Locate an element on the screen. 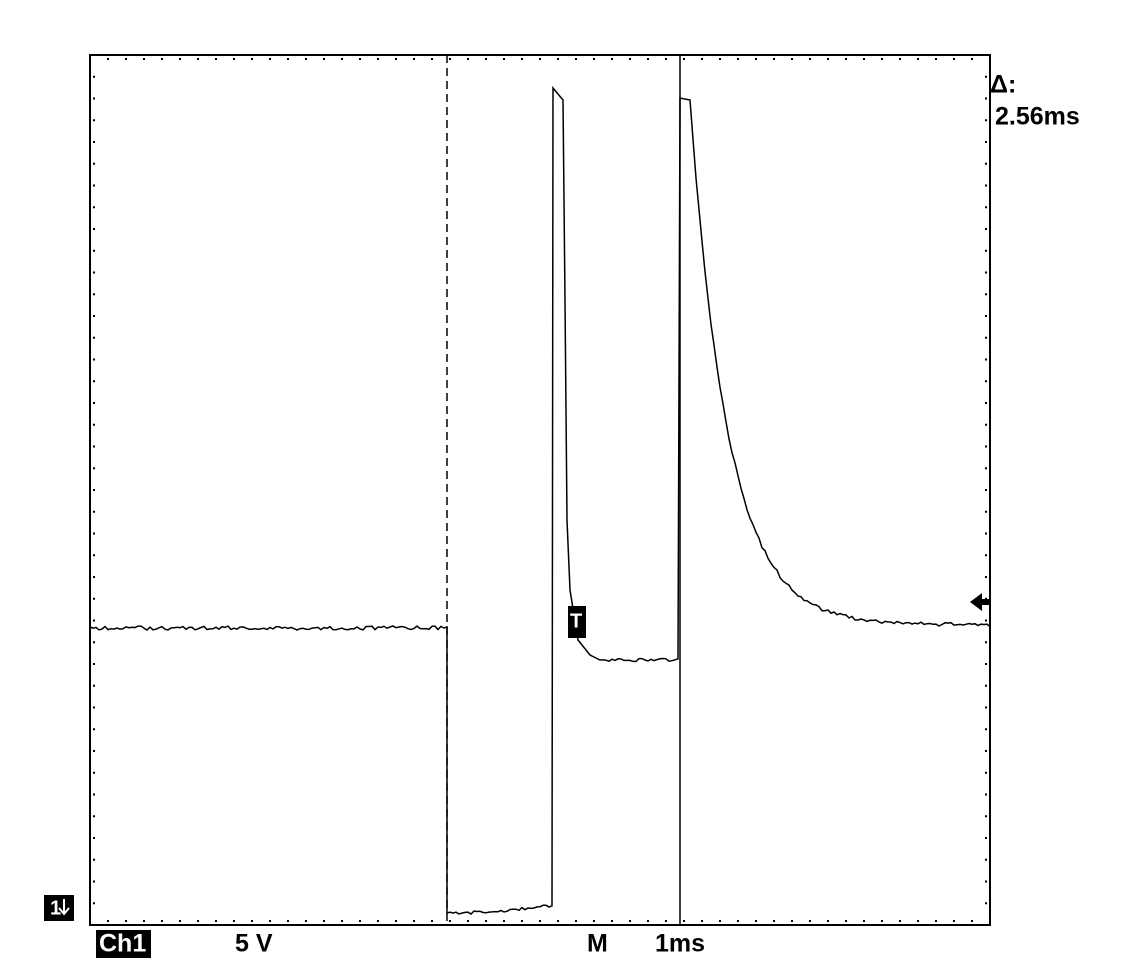  time-per-div: 1ms is located at coordinates (680, 944).